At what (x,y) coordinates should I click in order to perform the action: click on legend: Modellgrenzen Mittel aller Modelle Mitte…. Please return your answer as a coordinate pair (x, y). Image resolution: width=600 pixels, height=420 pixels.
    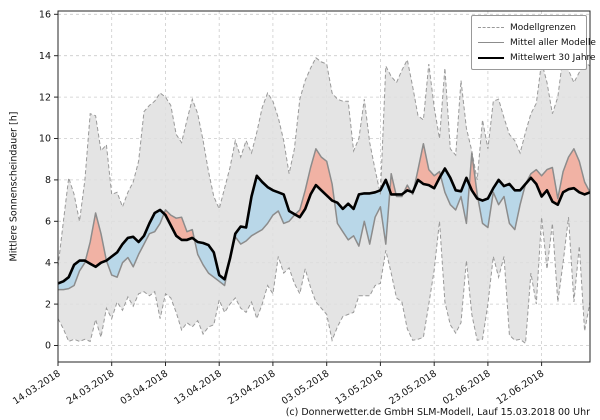
    Looking at the image, I should click on (533, 42).